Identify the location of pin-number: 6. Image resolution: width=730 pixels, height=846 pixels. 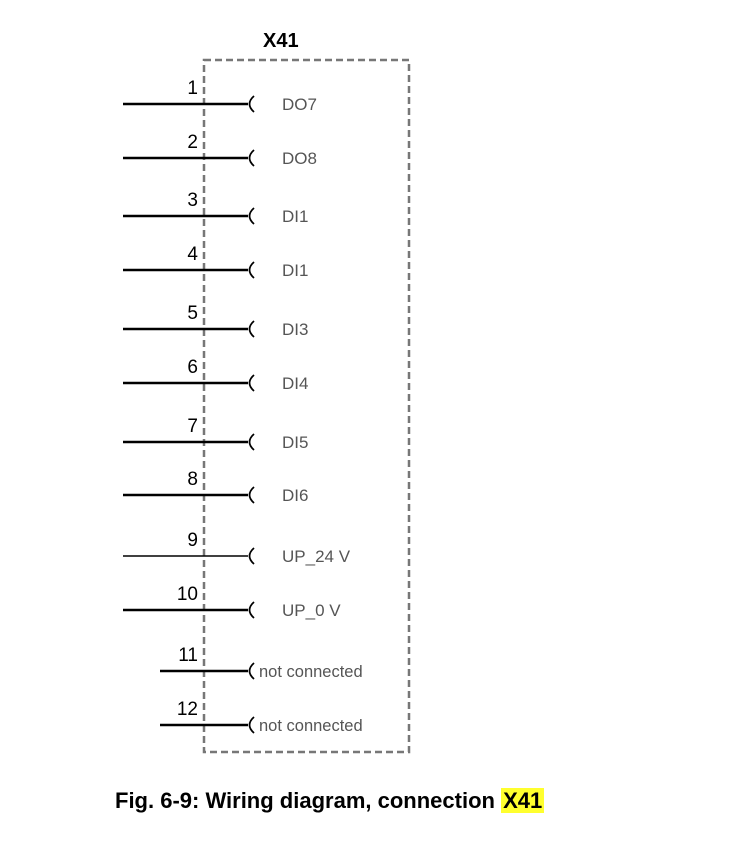
(192, 367).